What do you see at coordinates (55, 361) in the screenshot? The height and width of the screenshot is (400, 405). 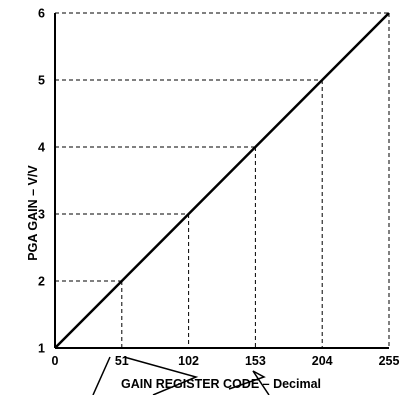 I see `x-tick-label: 0` at bounding box center [55, 361].